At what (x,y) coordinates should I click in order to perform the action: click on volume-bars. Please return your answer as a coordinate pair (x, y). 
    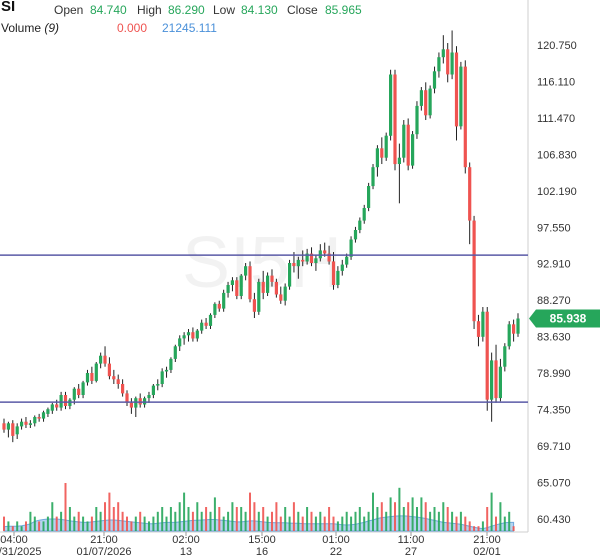
    Looking at the image, I should click on (264, 508).